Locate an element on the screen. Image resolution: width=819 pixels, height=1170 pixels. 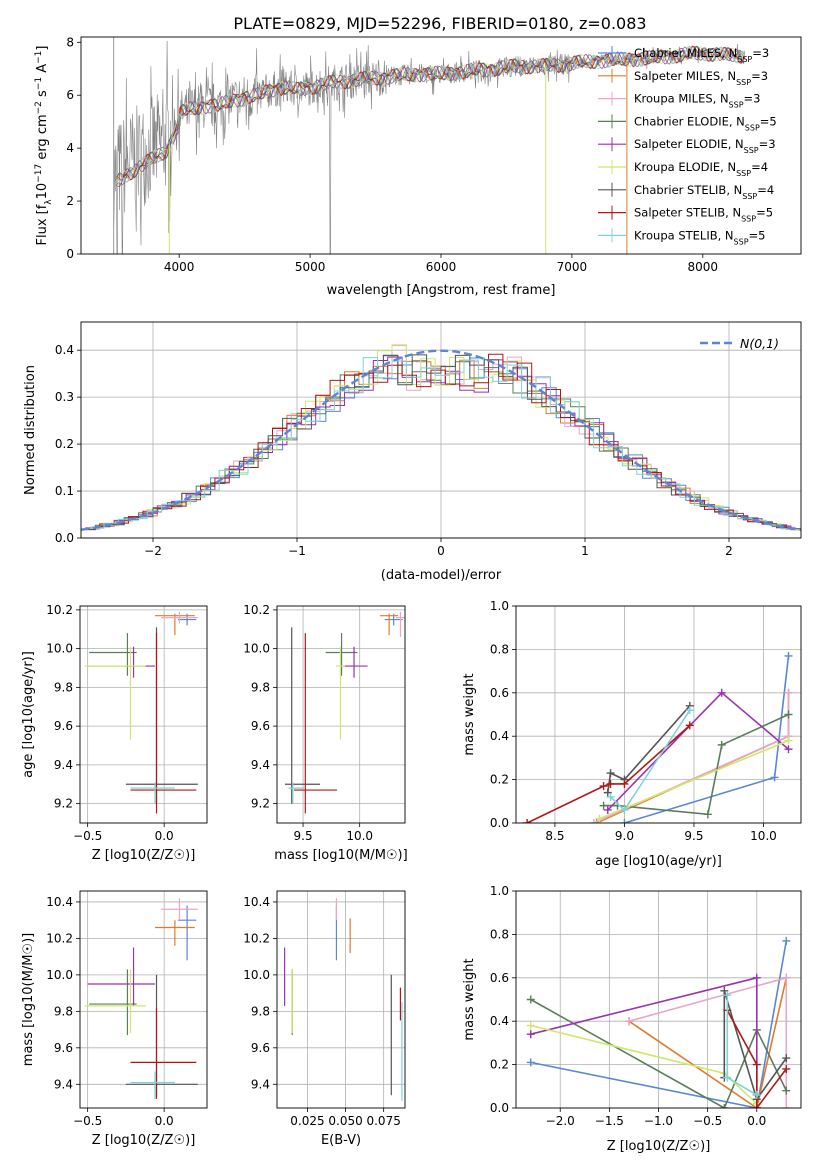
spectrum-xlabel: wavelength [Angstrom, rest frame] is located at coordinates (441, 290).